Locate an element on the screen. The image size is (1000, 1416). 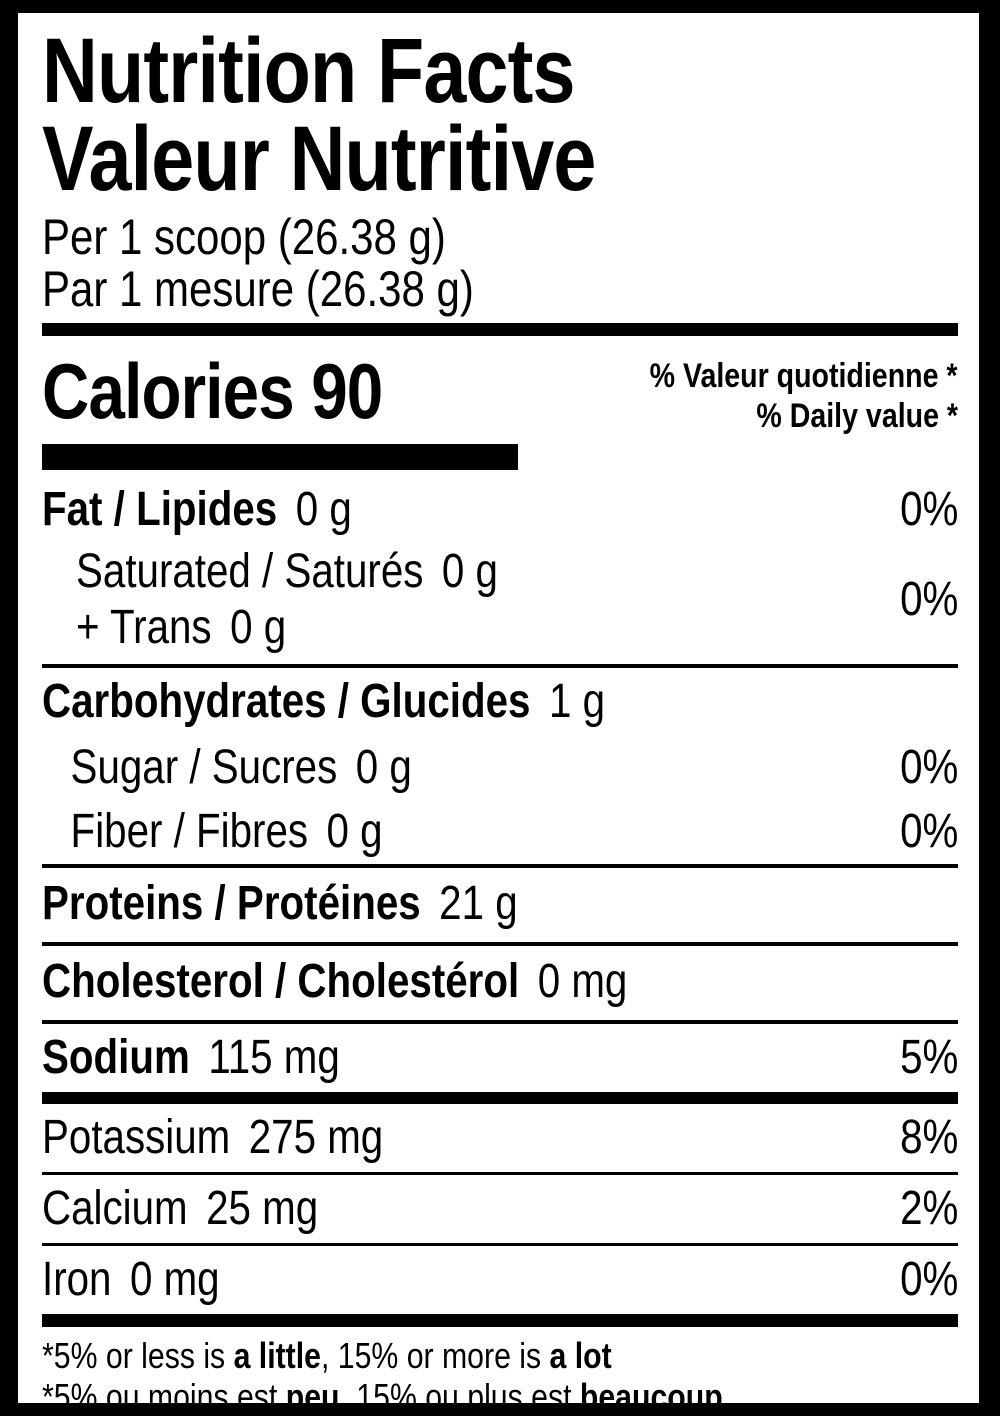
sodium-value: 115 mg is located at coordinates (274, 1057).